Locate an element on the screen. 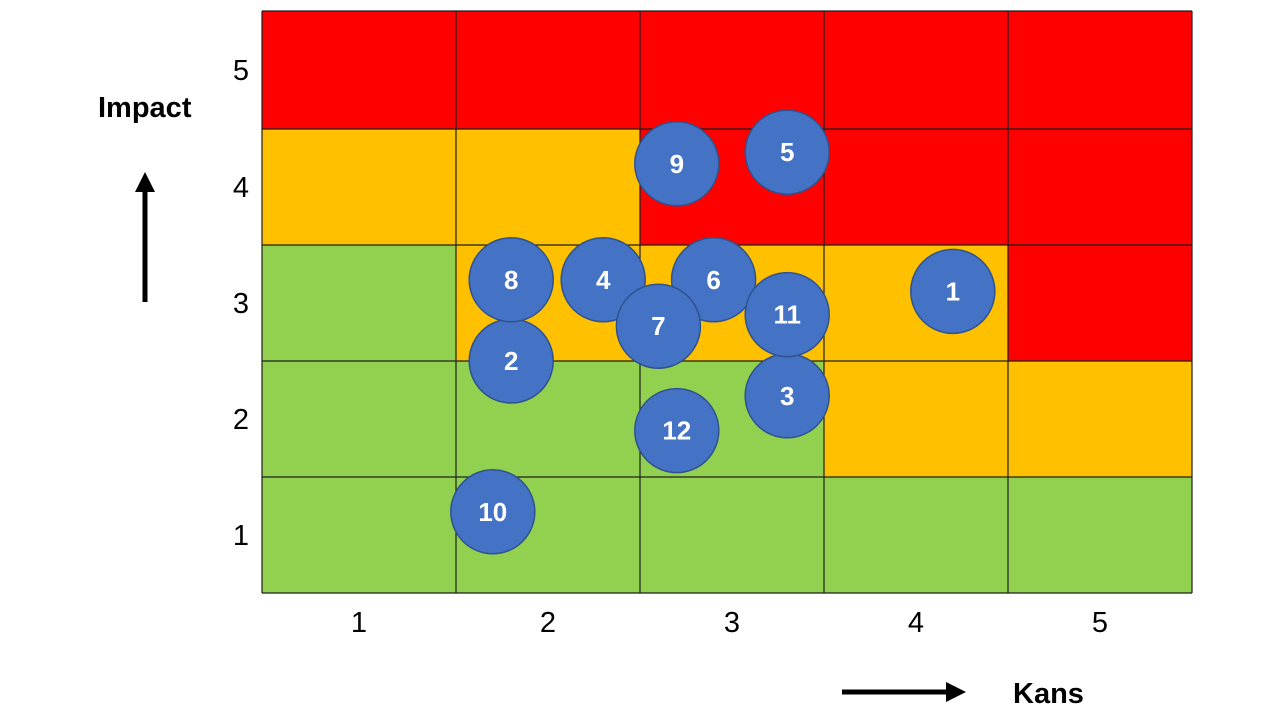 This screenshot has width=1280, height=720. risk-bubble-label: 9 is located at coordinates (677, 164).